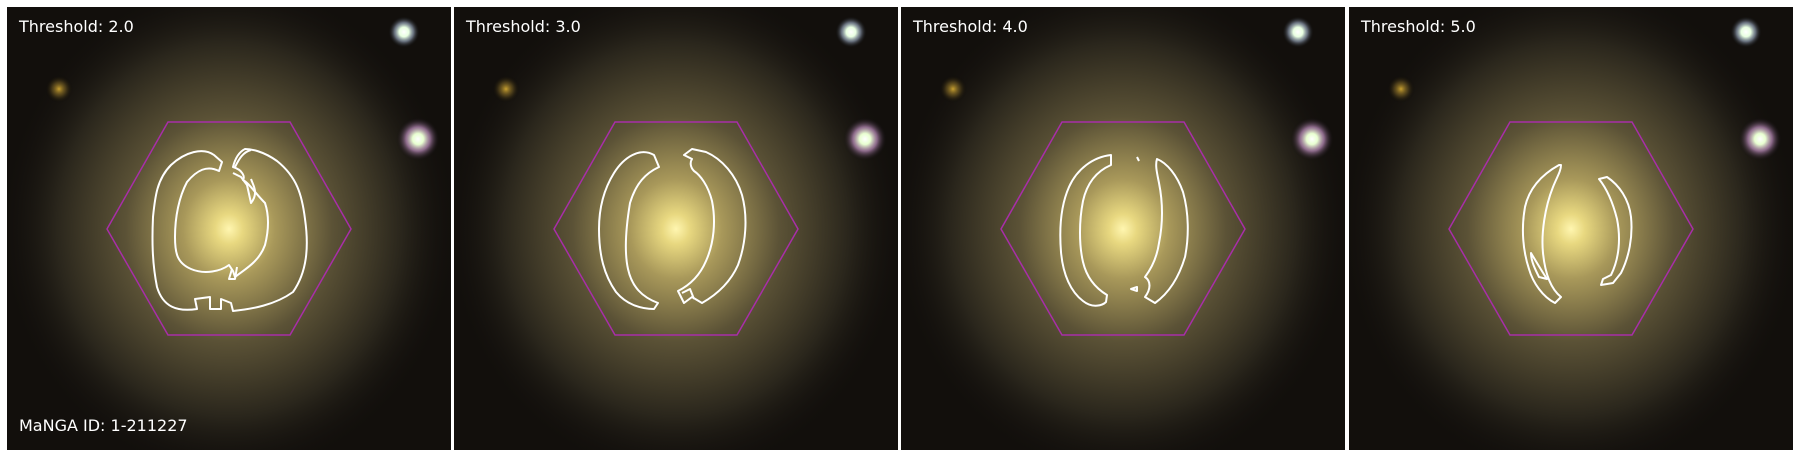  Describe the element at coordinates (1418, 26) in the screenshot. I see `threshold-label: Threshold: 5.0` at that location.